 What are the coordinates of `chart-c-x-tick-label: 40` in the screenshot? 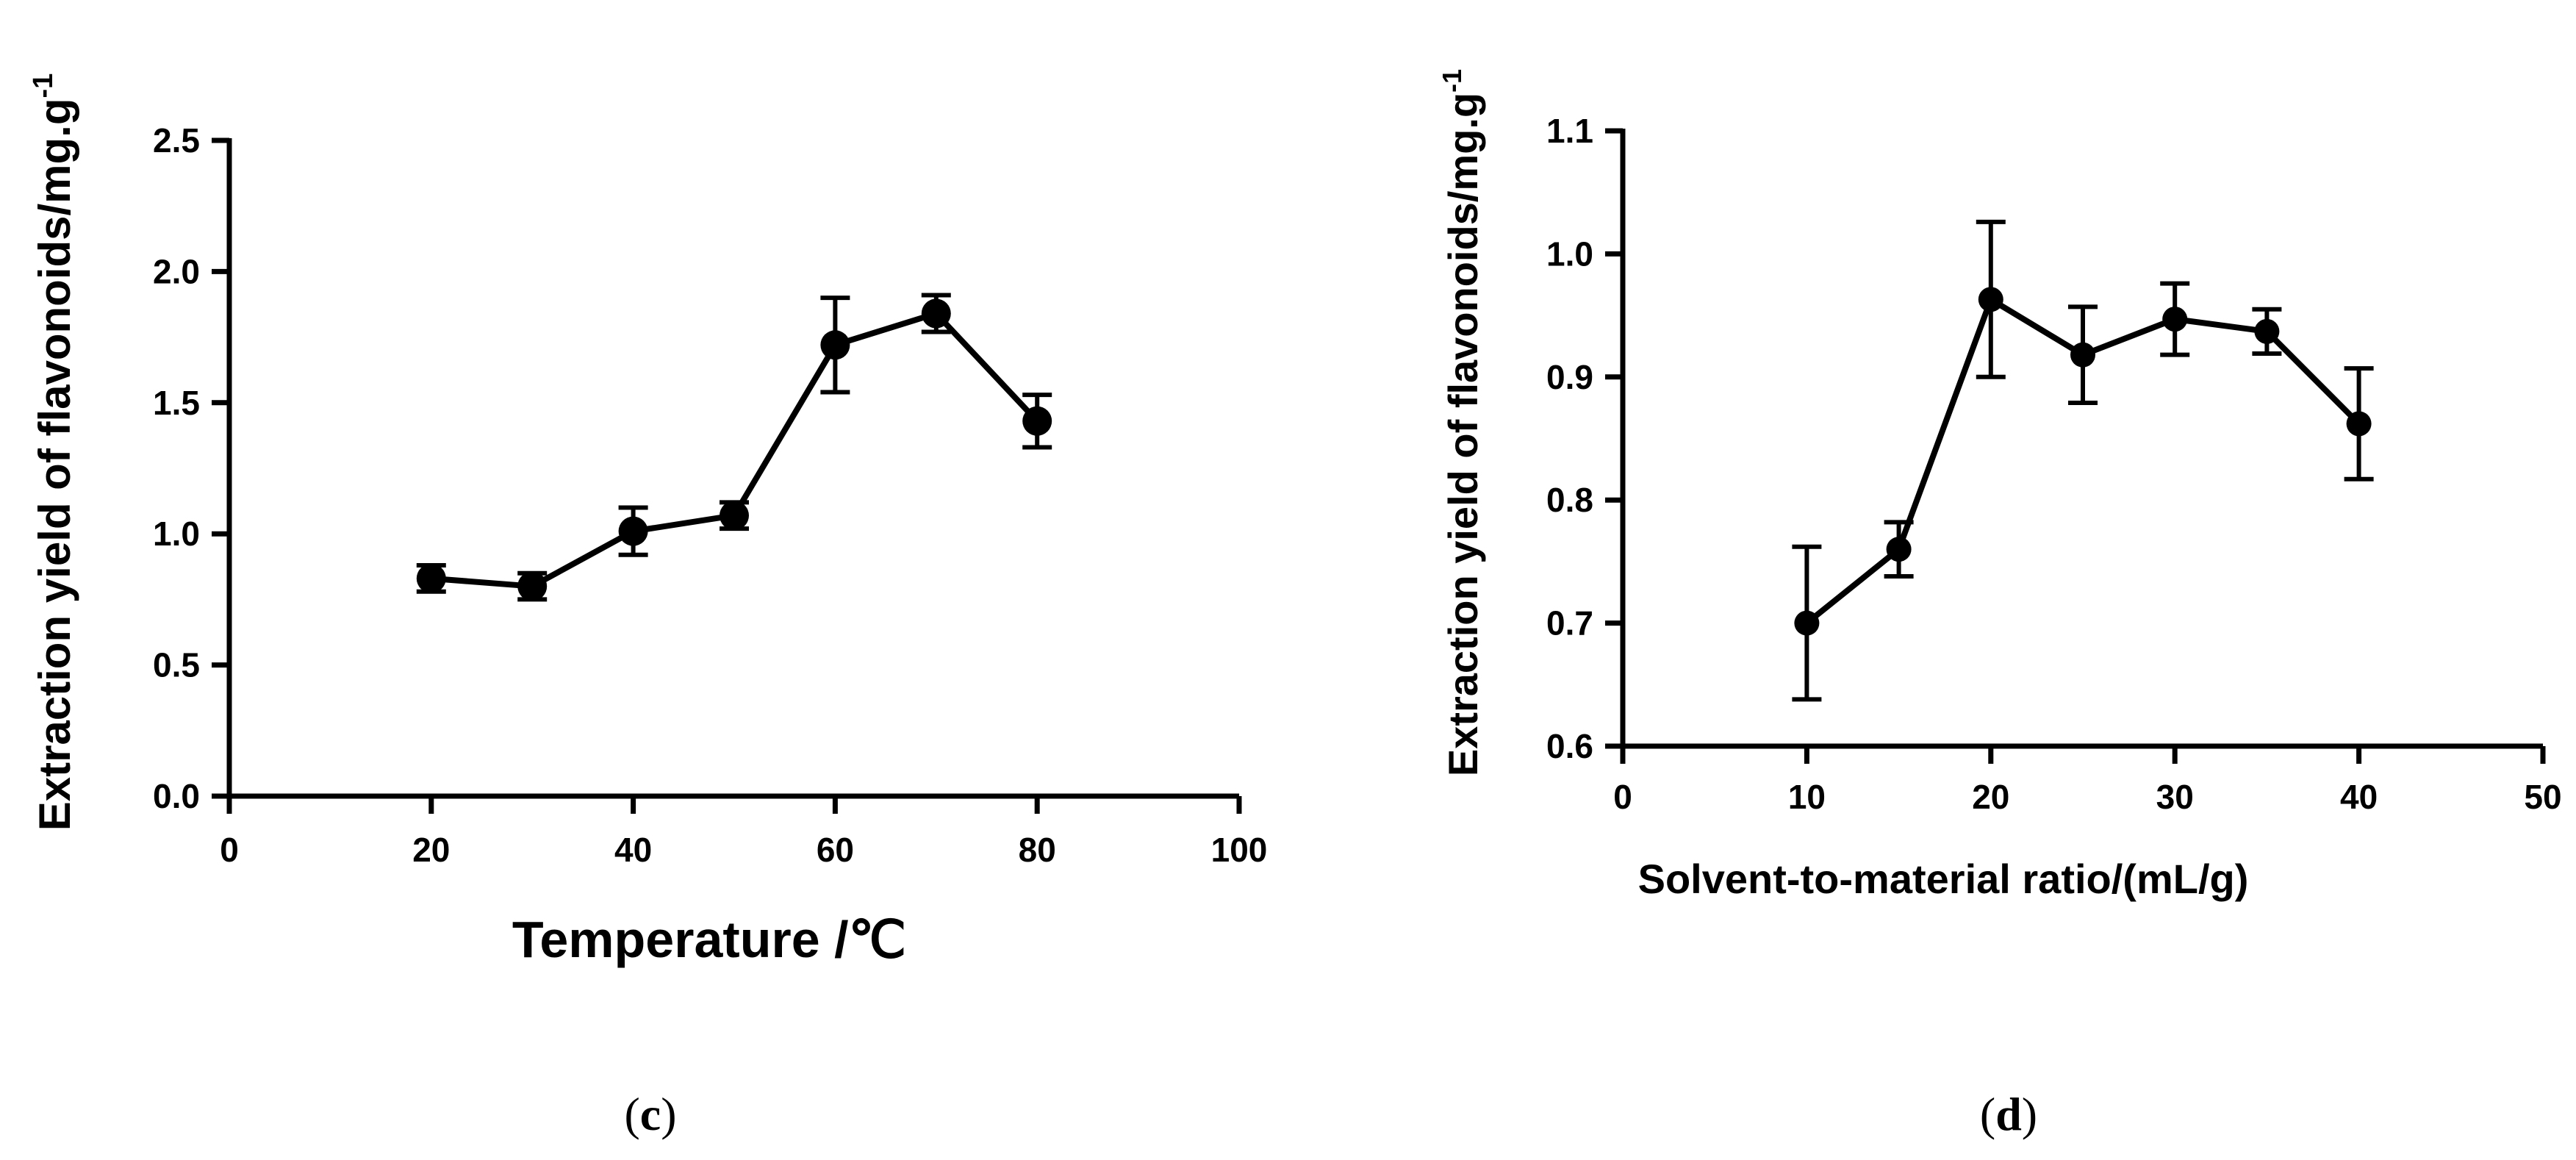 It's located at (633, 850).